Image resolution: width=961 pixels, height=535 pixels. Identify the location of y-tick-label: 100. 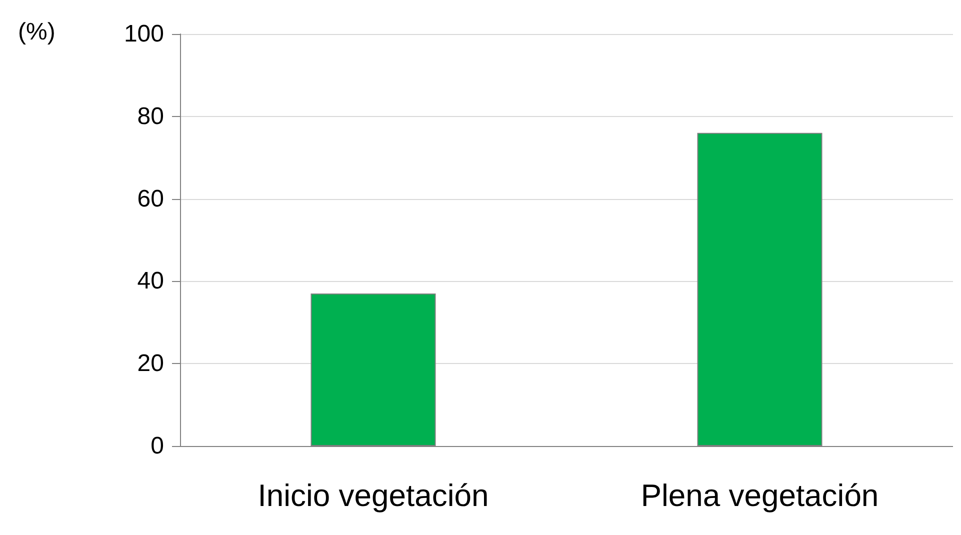
(144, 34).